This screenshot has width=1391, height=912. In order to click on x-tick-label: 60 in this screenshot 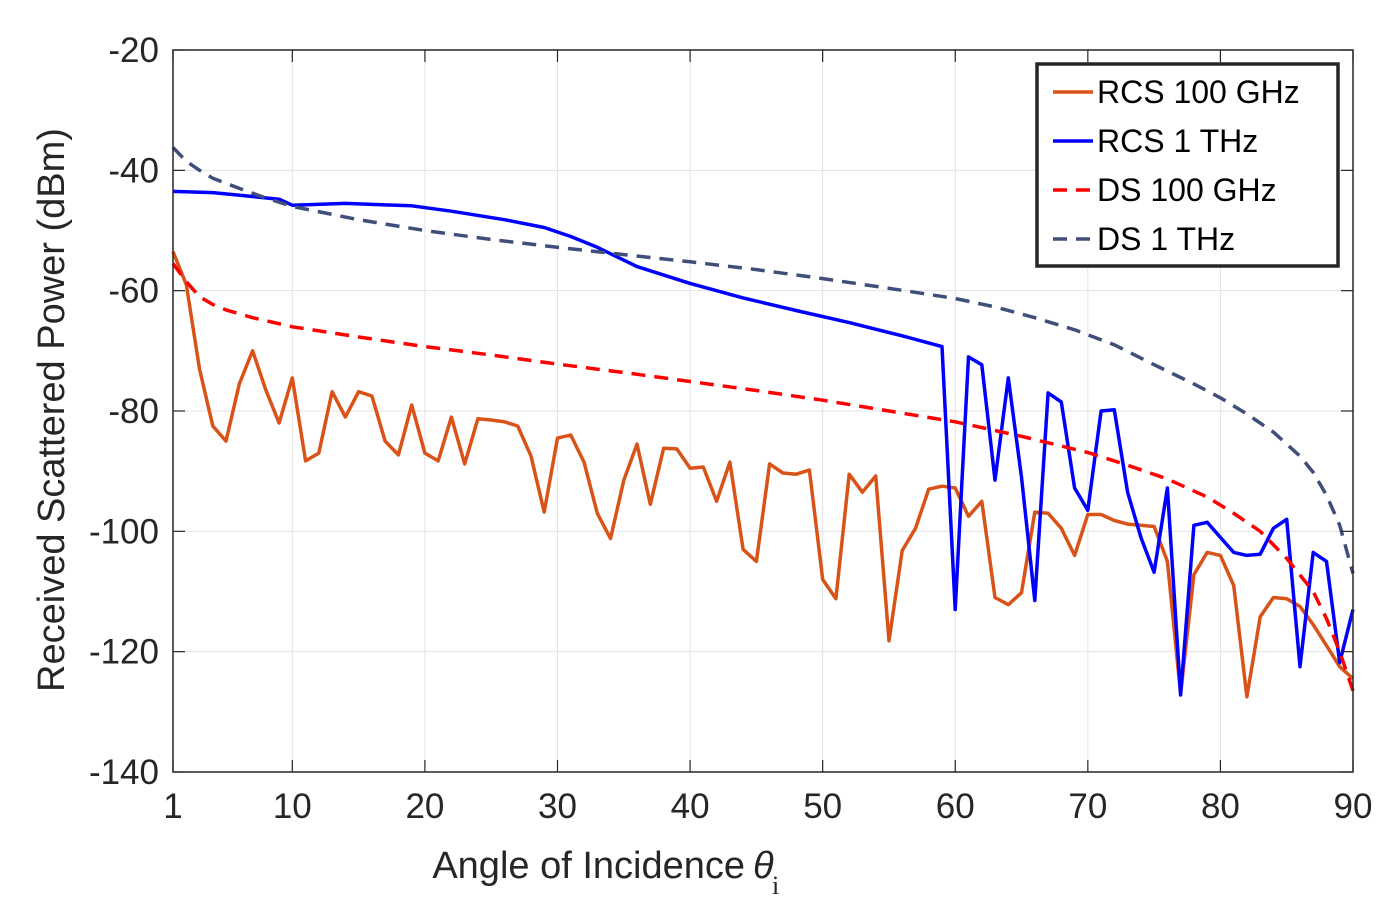, I will do `click(955, 806)`.